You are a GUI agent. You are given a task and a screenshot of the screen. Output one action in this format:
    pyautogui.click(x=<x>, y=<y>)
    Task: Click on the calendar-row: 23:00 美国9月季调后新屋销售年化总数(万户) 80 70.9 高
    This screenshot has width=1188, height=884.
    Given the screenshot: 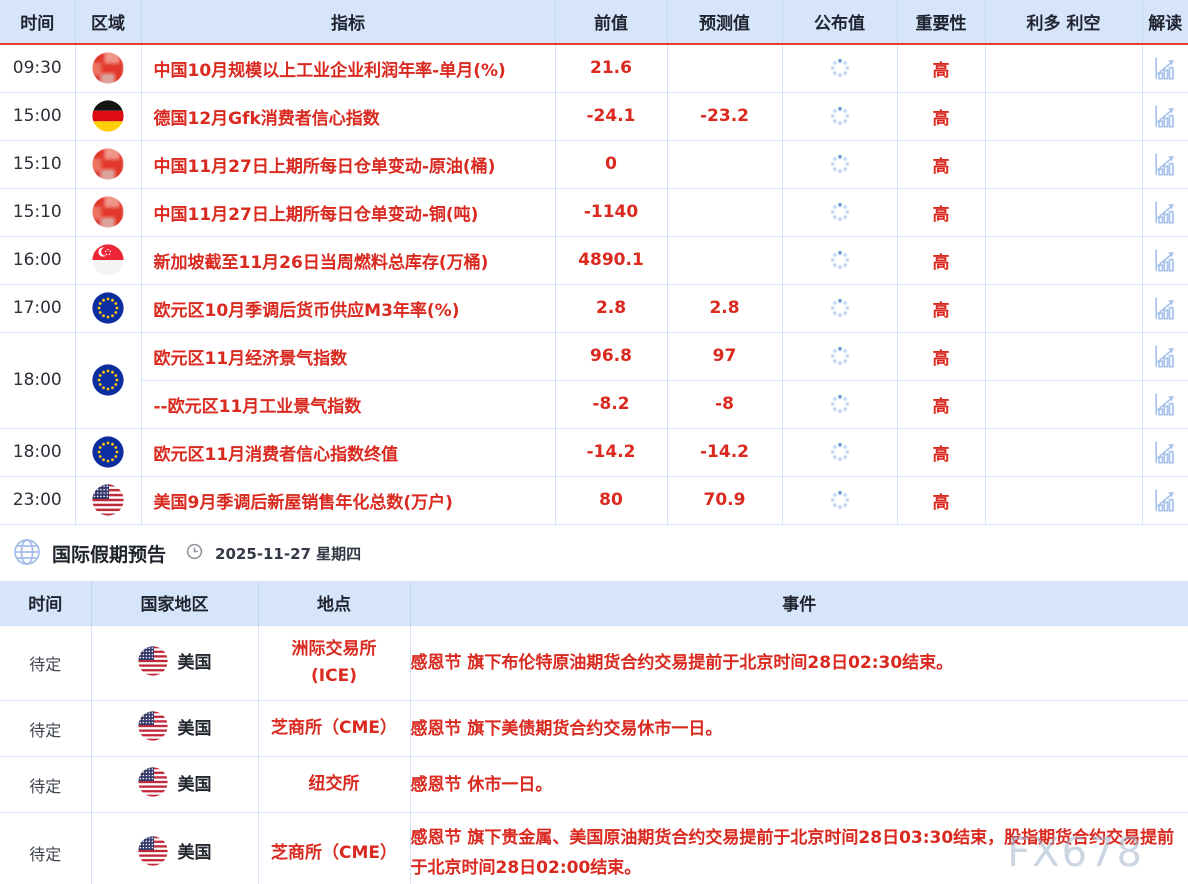 What is the action you would take?
    pyautogui.click(x=594, y=500)
    